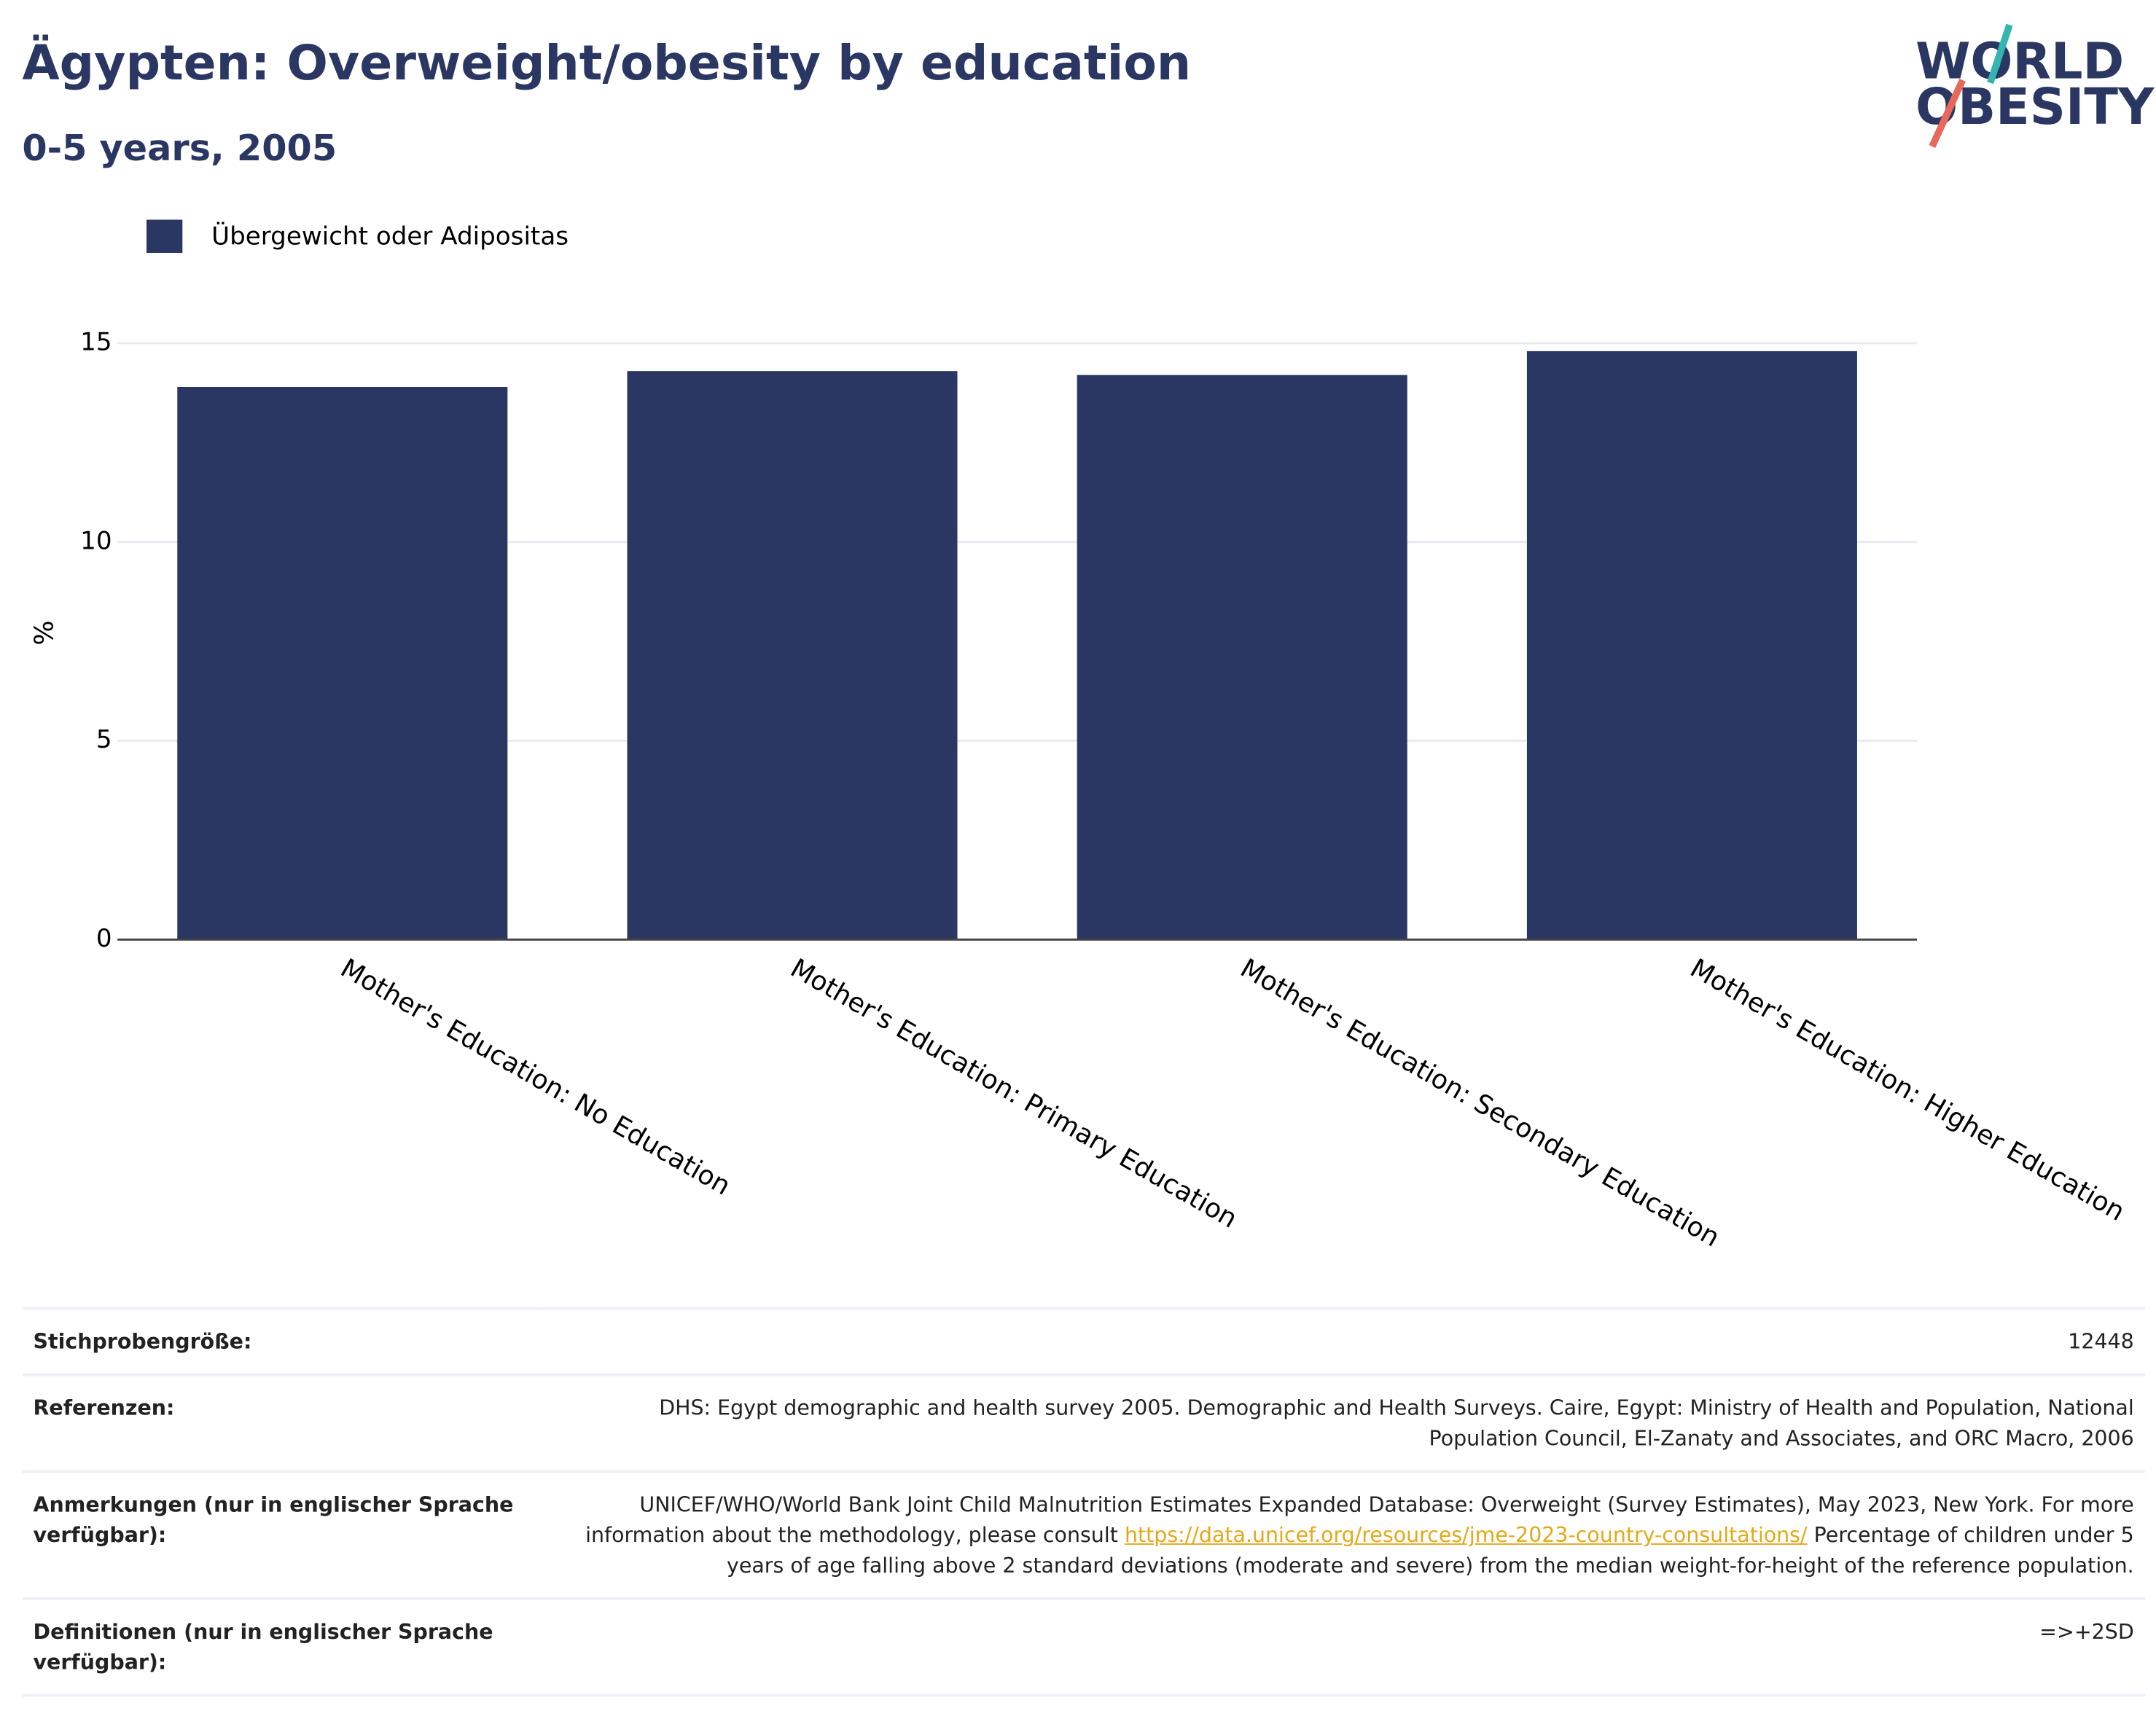  What do you see at coordinates (45, 632) in the screenshot?
I see `y-axis-label: %` at bounding box center [45, 632].